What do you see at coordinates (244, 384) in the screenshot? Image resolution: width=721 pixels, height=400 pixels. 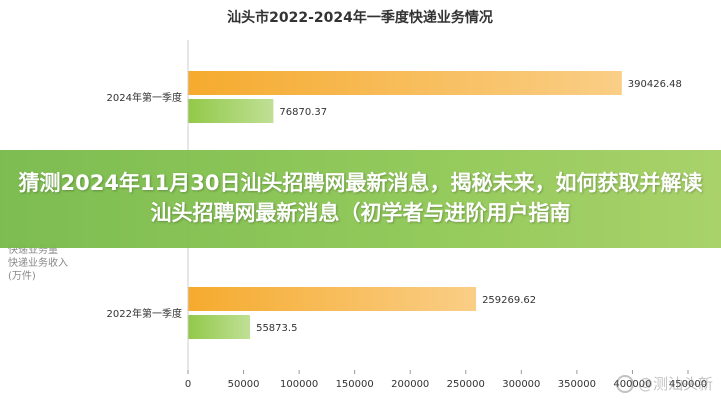 I see `x-tick-label-1: 50000` at bounding box center [244, 384].